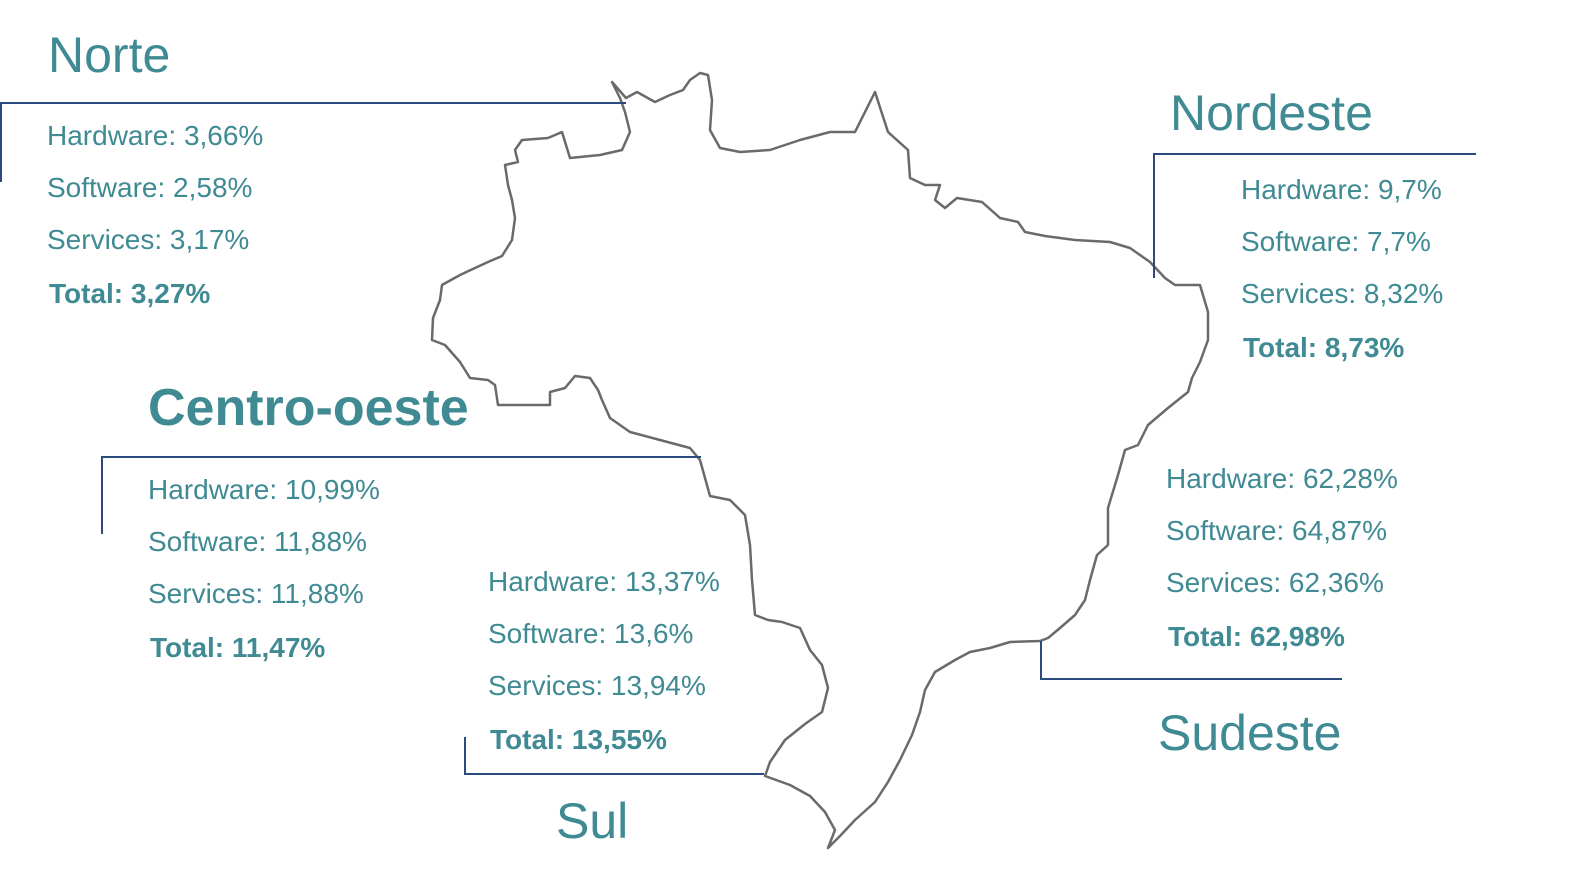 This screenshot has height=896, width=1579. What do you see at coordinates (578, 739) in the screenshot?
I see `sul-total: Total: 13,55%` at bounding box center [578, 739].